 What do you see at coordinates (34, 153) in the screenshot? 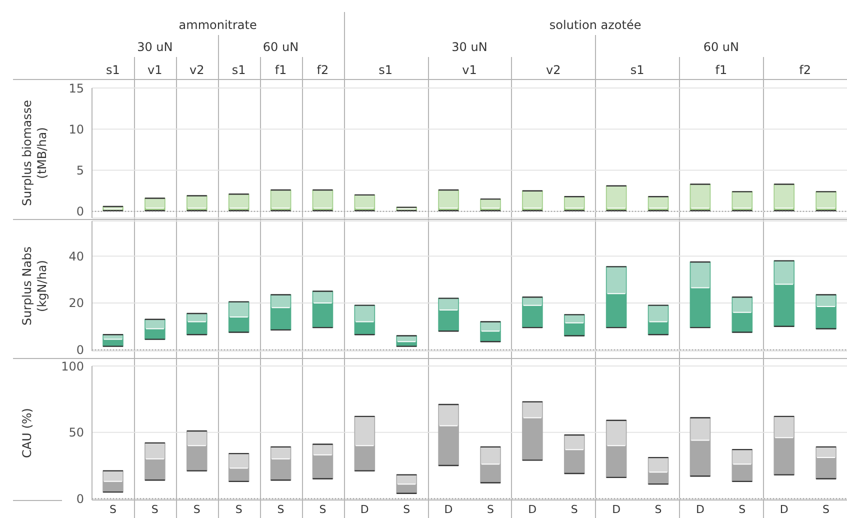
I see `y-axis-title: Surplus biomasse (tMB/ha)` at bounding box center [34, 153].